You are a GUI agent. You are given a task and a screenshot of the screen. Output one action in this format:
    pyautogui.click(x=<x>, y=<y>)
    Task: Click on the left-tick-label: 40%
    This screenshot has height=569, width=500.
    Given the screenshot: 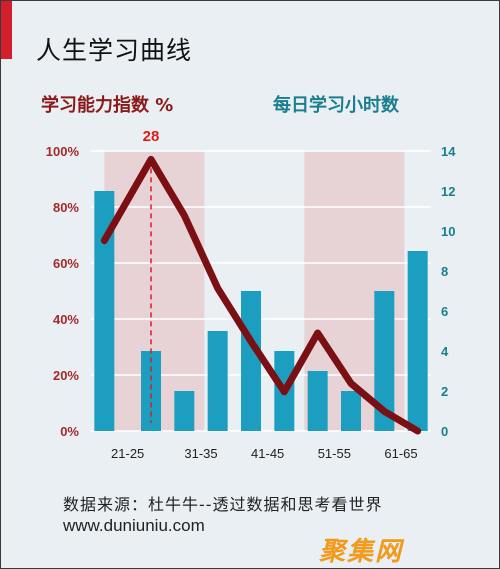 What is the action you would take?
    pyautogui.click(x=66, y=319)
    